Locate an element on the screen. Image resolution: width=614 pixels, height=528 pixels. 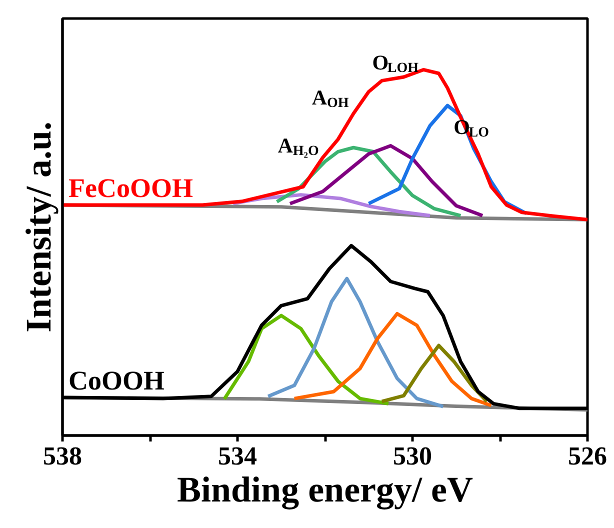
x-tick-label: 530 is located at coordinates (412, 456).